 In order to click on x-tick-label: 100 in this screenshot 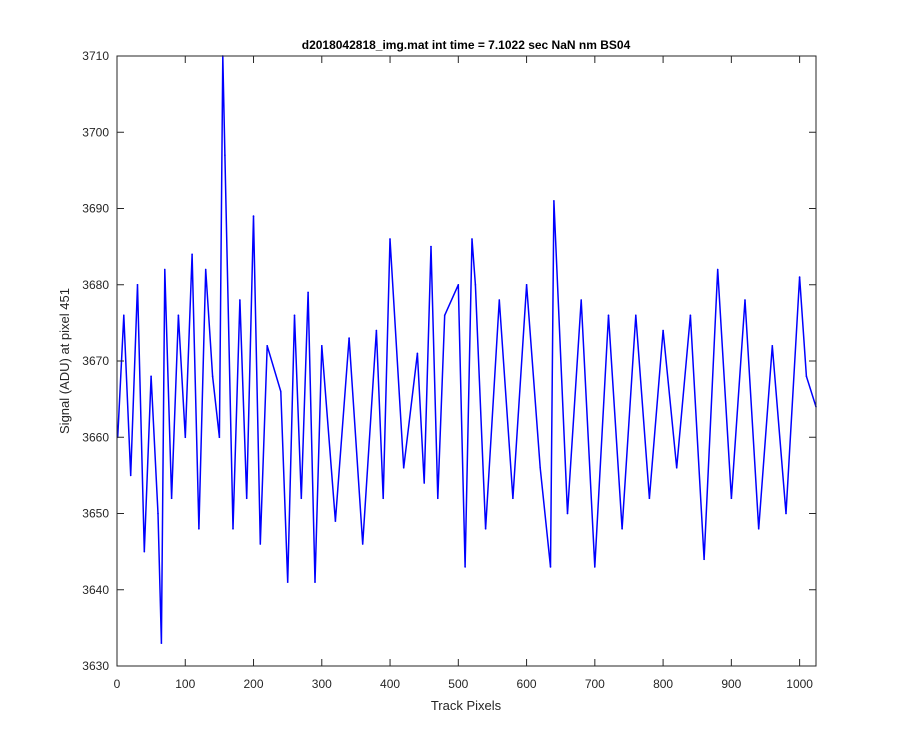, I will do `click(185, 684)`.